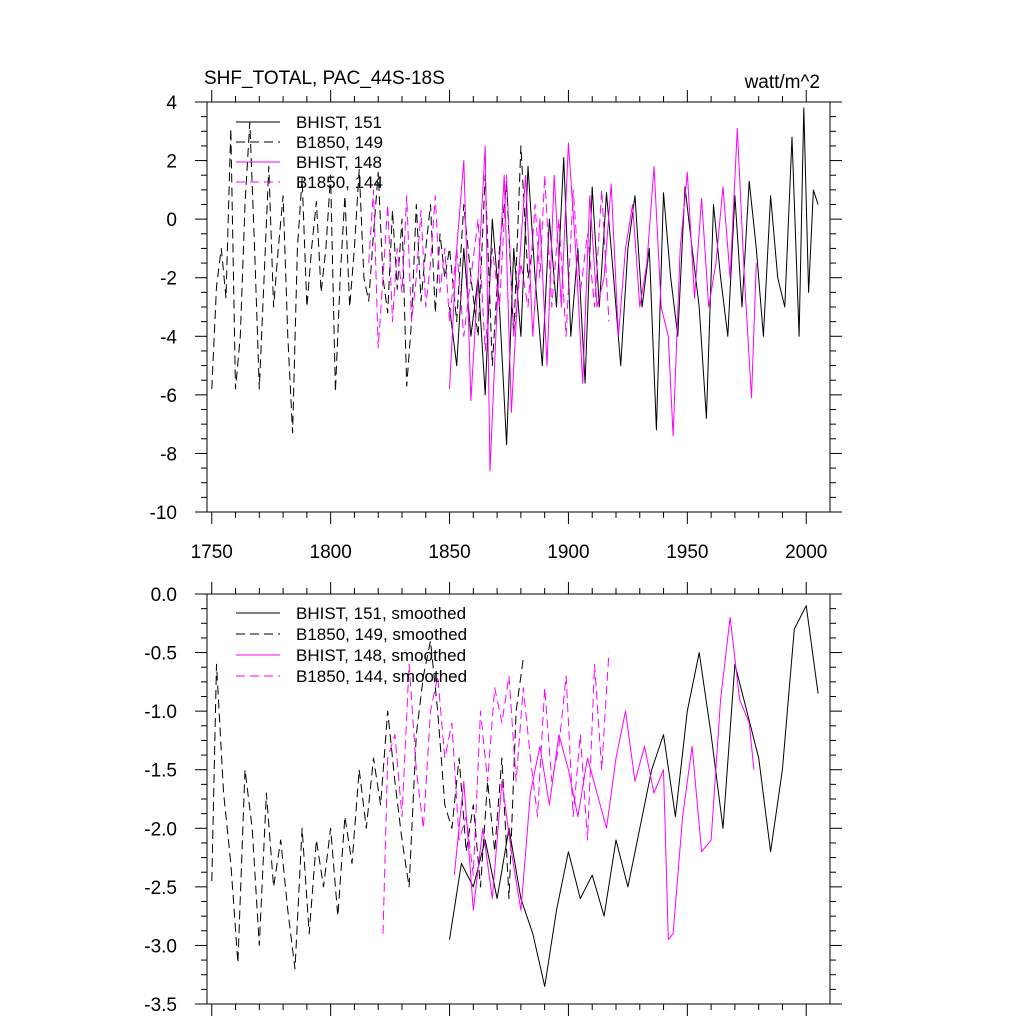  I want to click on y-tick-label: -2.5, so click(160, 888).